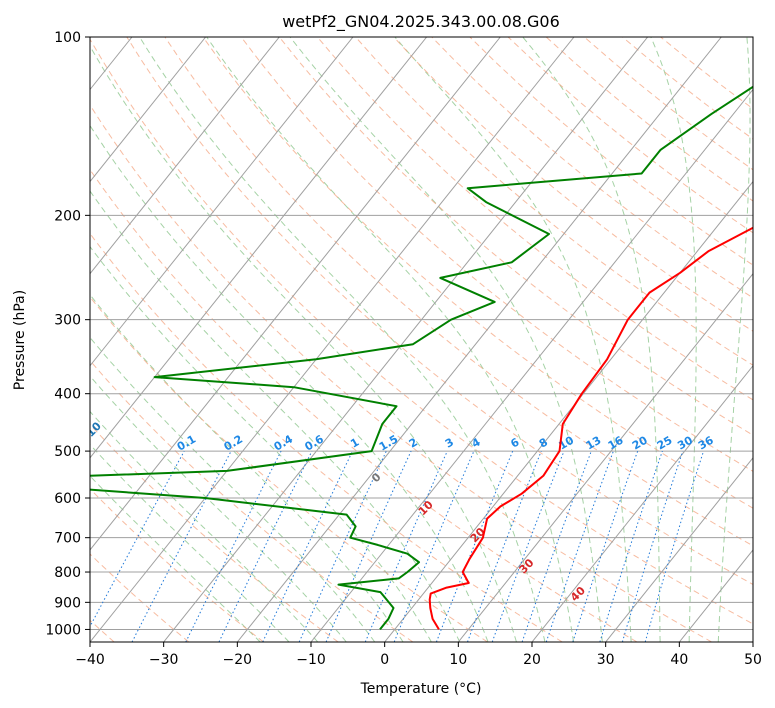 The width and height of the screenshot is (775, 708). What do you see at coordinates (90, 660) in the screenshot?
I see `x-tick-label: −40` at bounding box center [90, 660].